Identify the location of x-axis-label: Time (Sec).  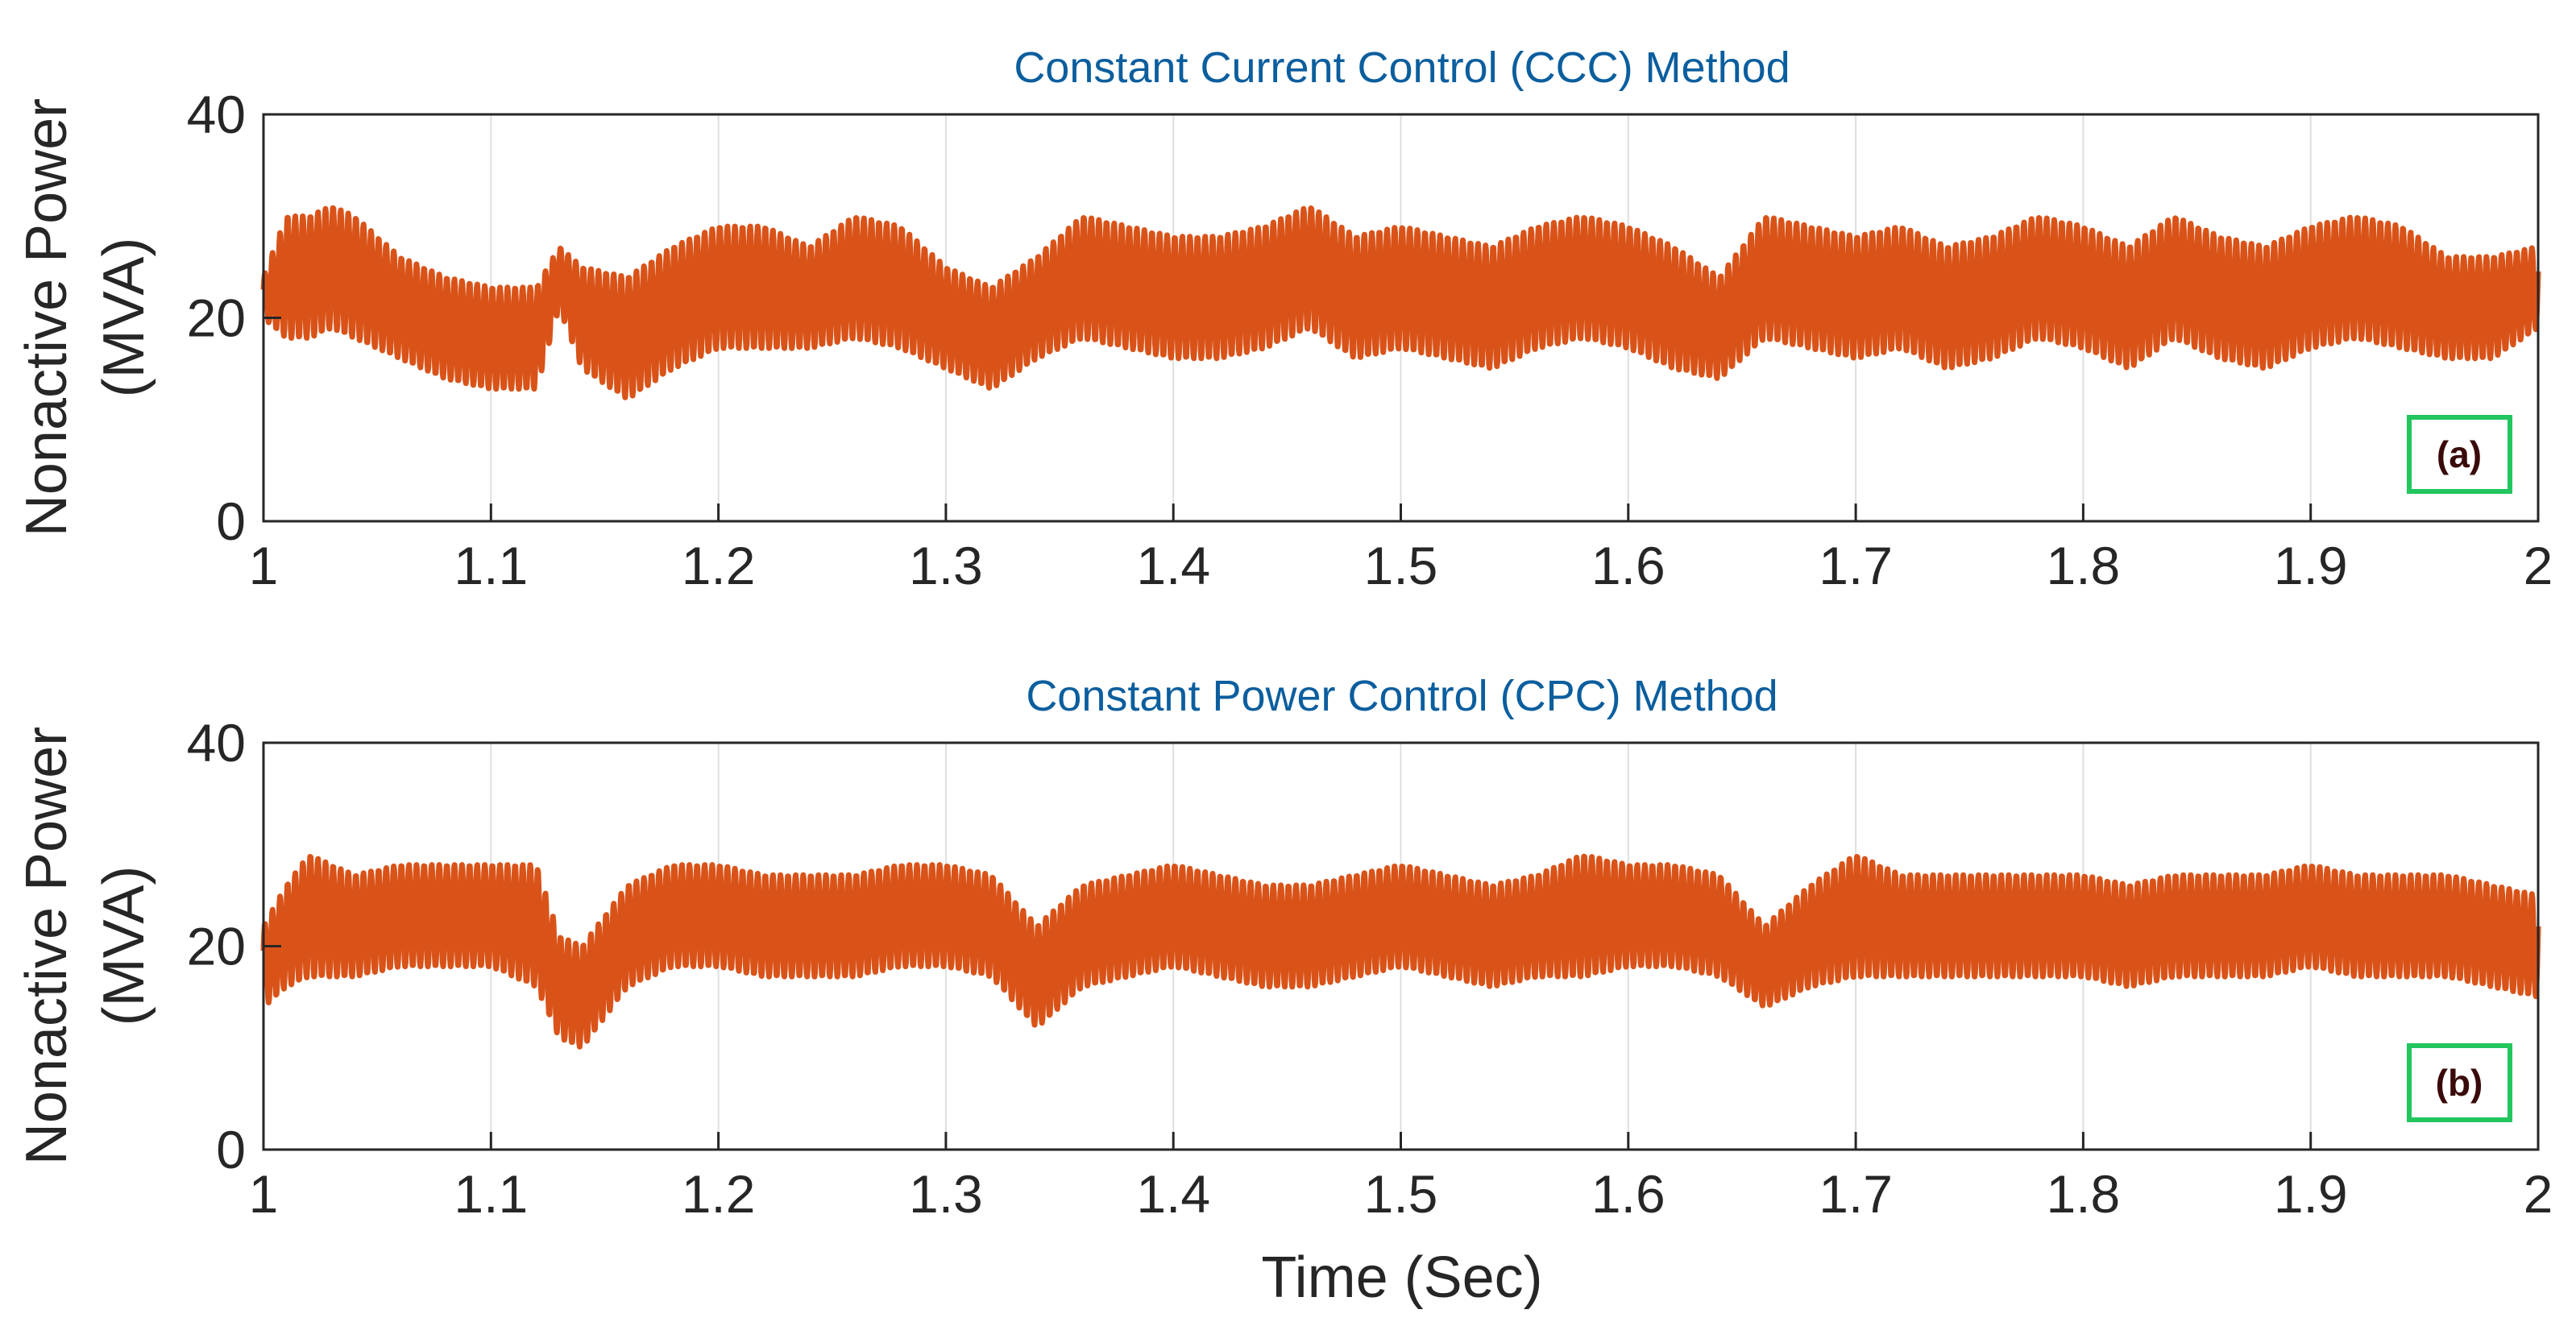
(1401, 1277).